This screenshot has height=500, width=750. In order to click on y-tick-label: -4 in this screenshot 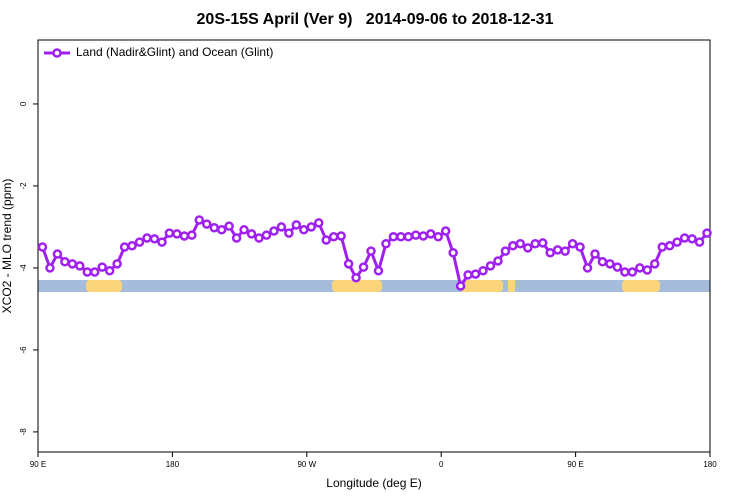, I will do `click(23, 268)`.